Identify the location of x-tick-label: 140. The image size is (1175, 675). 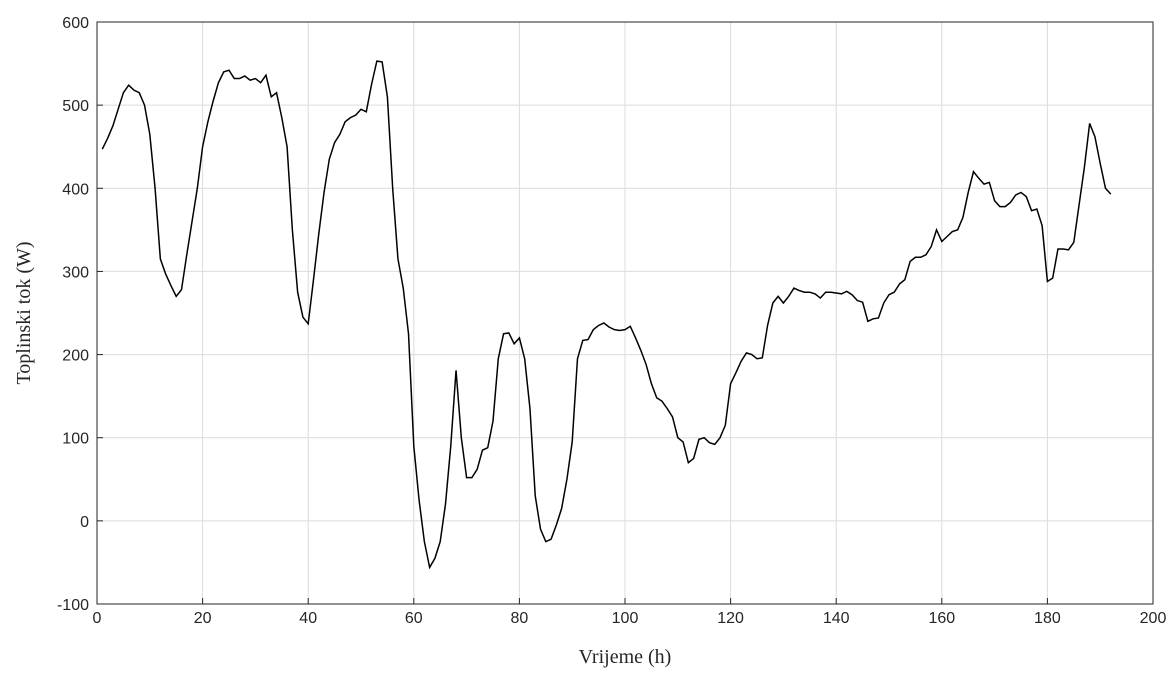
(836, 618).